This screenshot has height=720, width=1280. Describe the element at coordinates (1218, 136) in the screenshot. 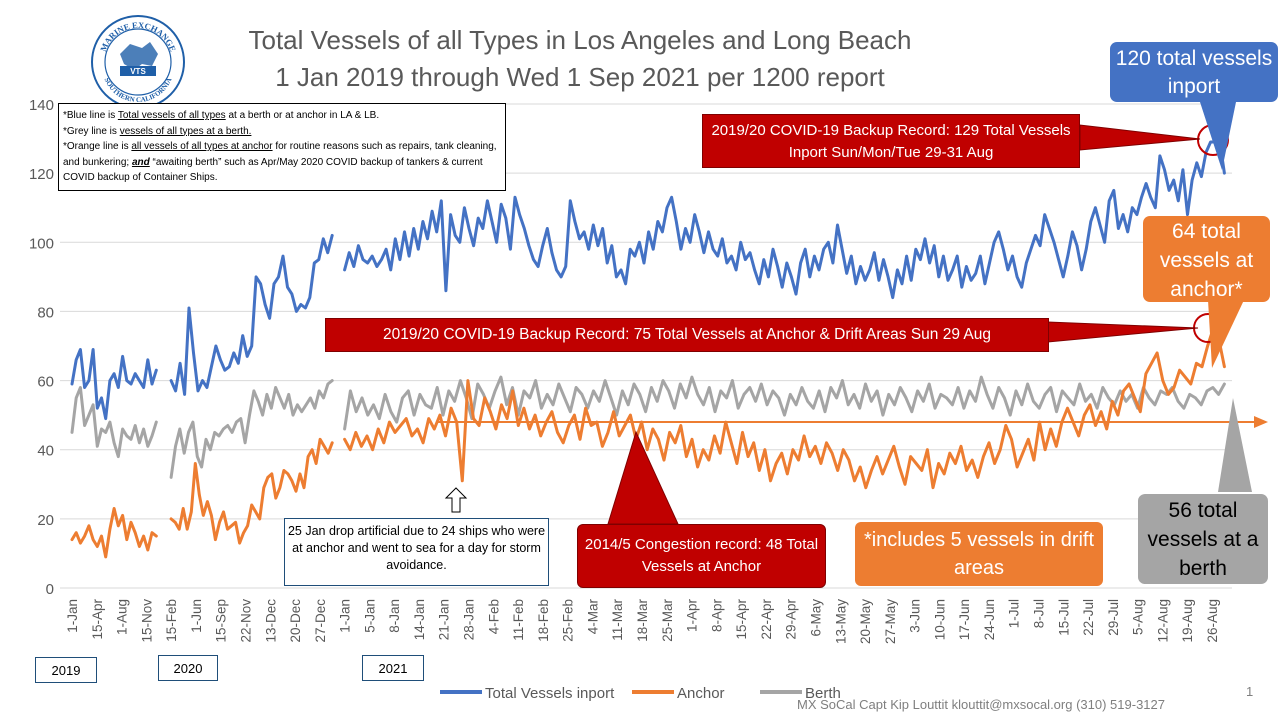

I see `inport-callout-pointer` at that location.